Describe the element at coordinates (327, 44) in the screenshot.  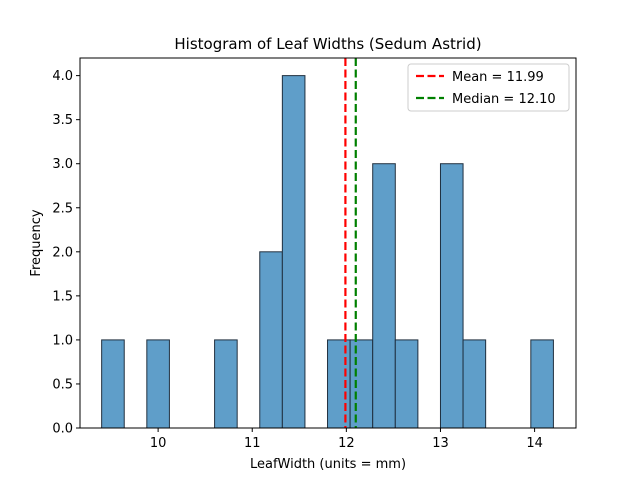
I see `chart-title: Histogram of Leaf Widths (Sedum Astrid)` at that location.